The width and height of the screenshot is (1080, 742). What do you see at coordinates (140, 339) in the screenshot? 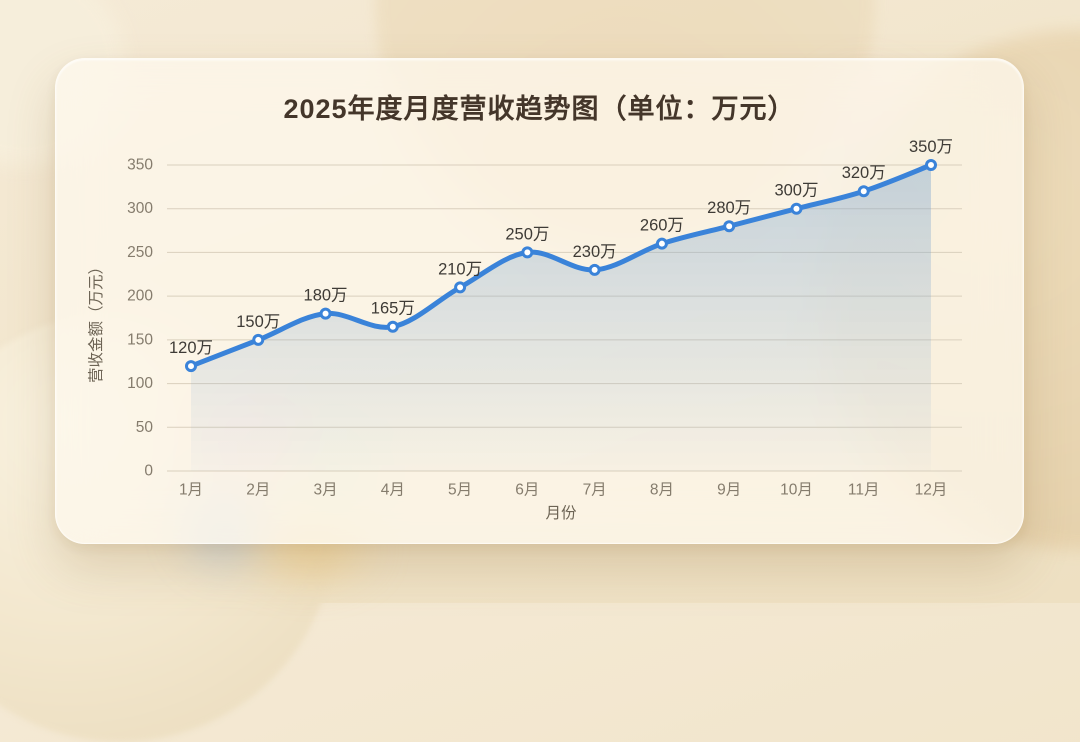
I see `y-tick-label: 150` at bounding box center [140, 339].